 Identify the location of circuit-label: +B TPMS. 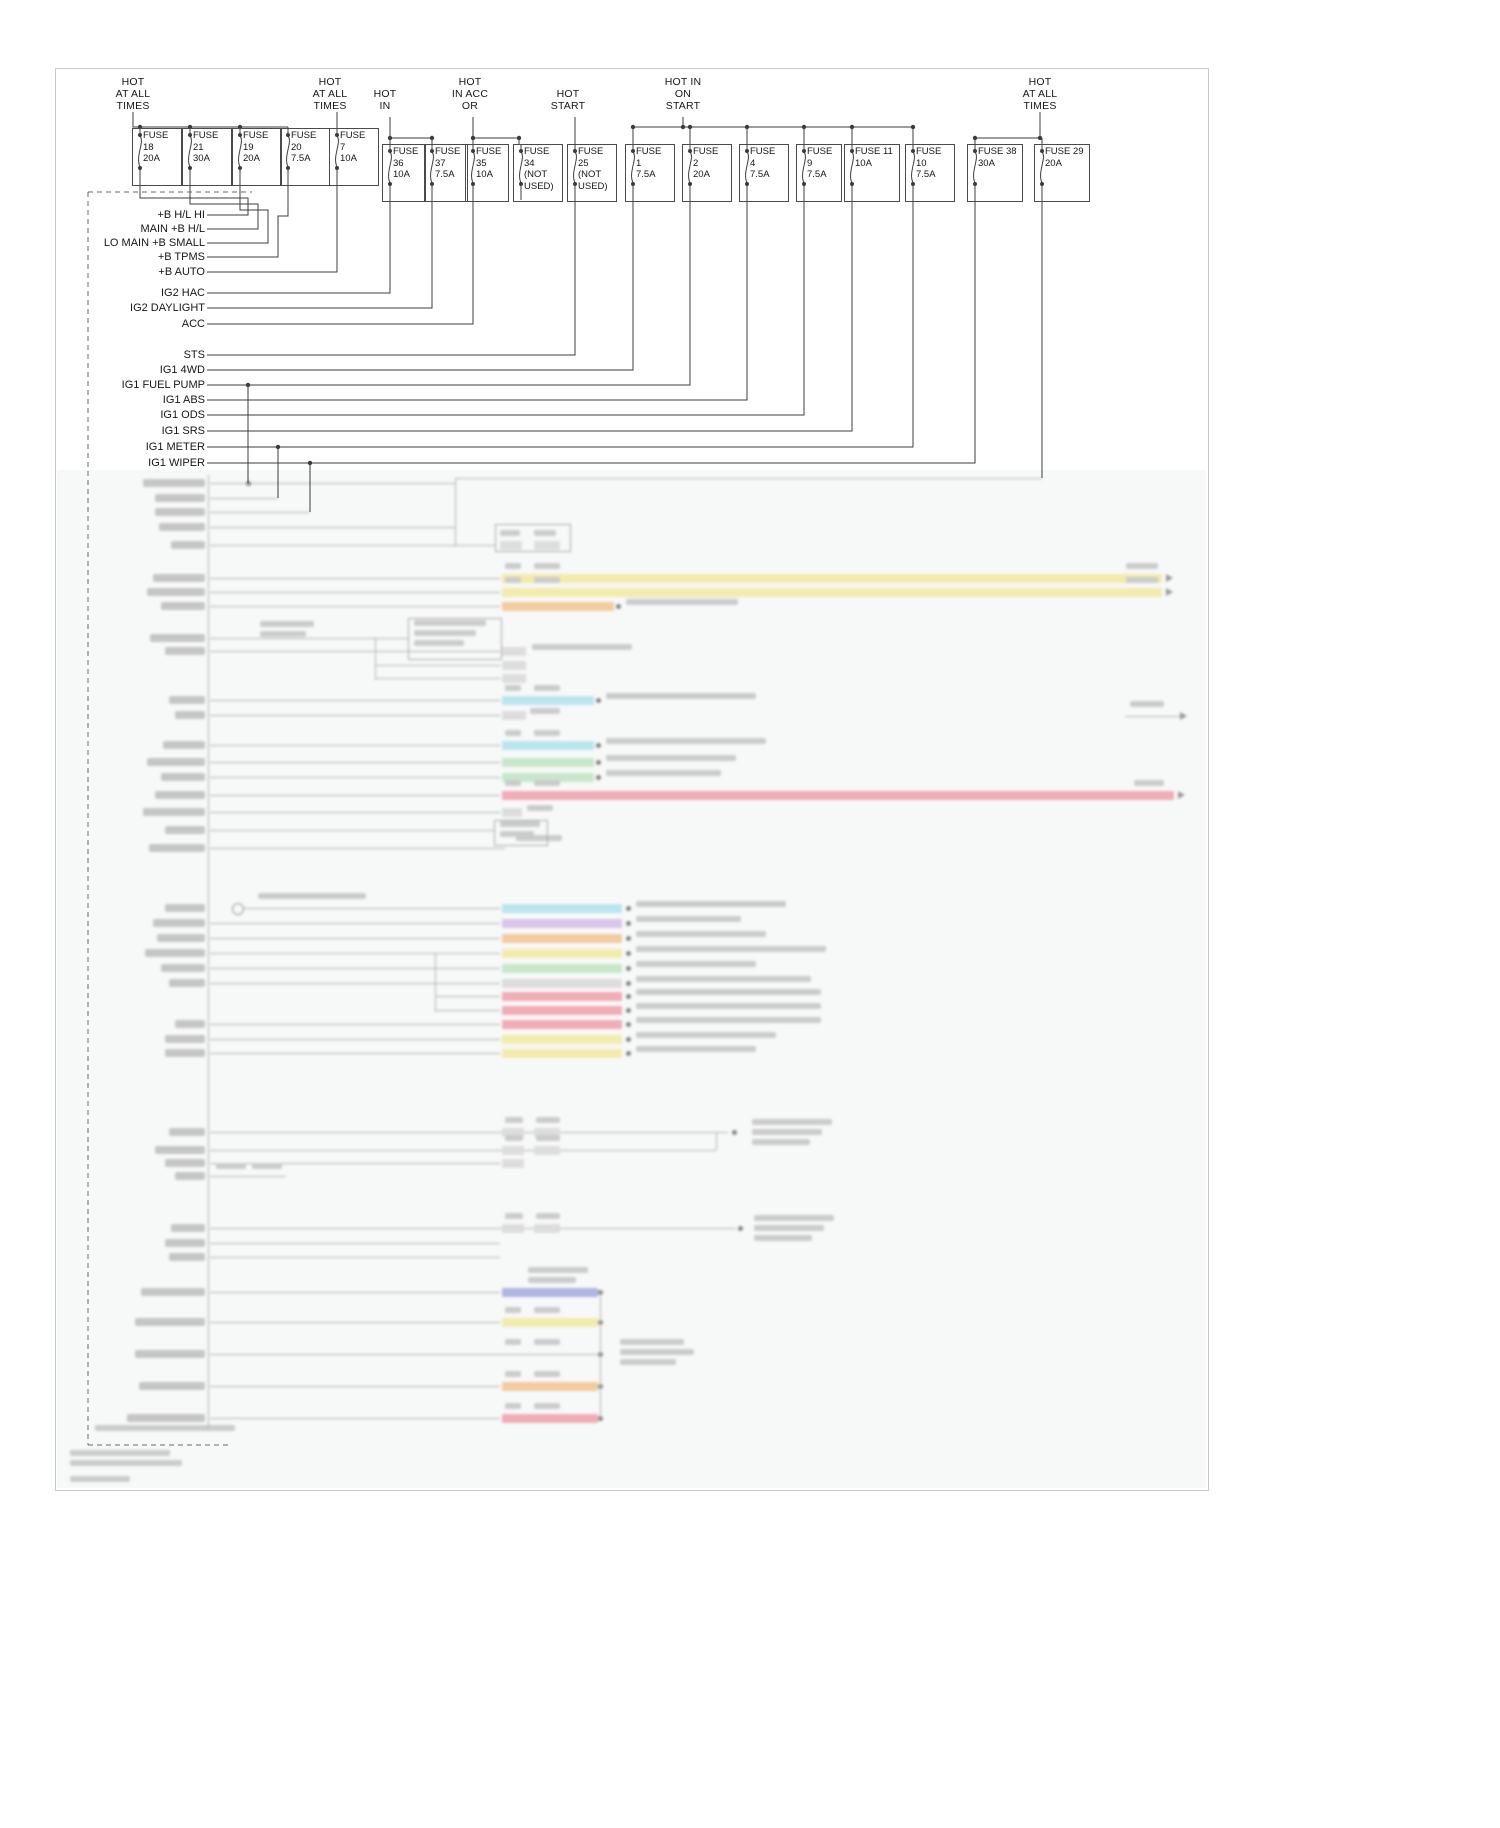
(181, 257).